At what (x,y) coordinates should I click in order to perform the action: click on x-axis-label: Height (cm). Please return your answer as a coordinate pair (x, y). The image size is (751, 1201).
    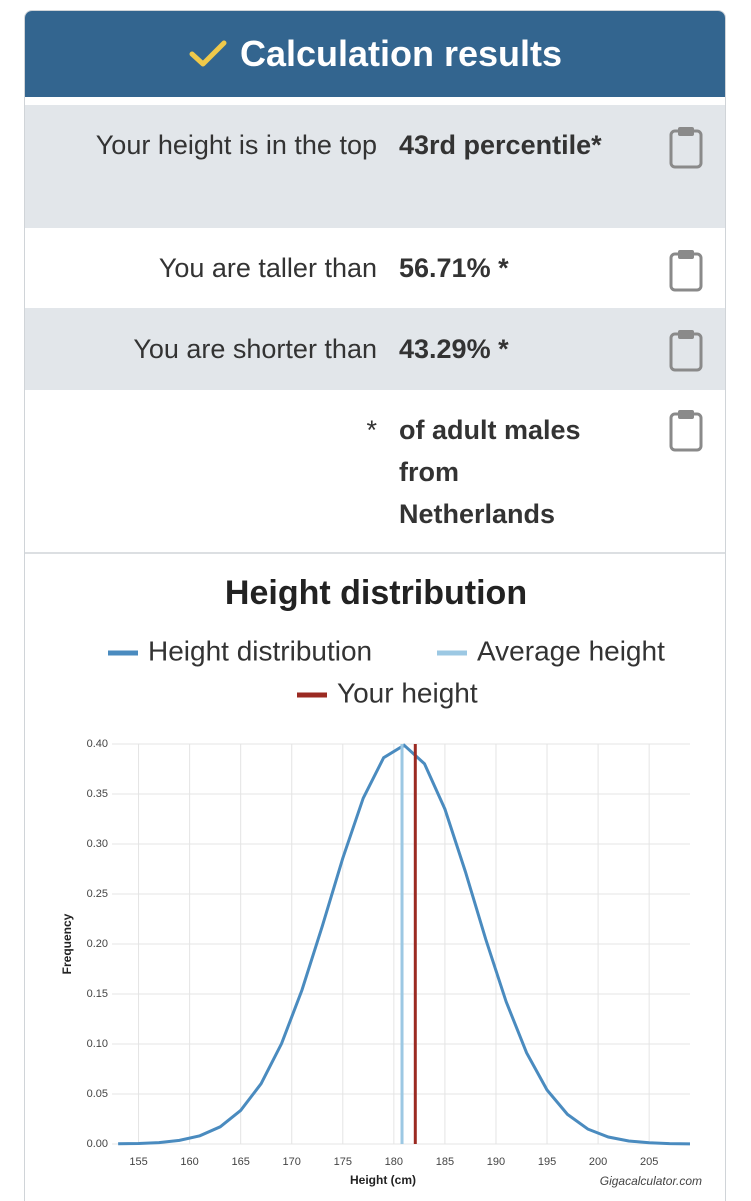
    Looking at the image, I should click on (383, 1180).